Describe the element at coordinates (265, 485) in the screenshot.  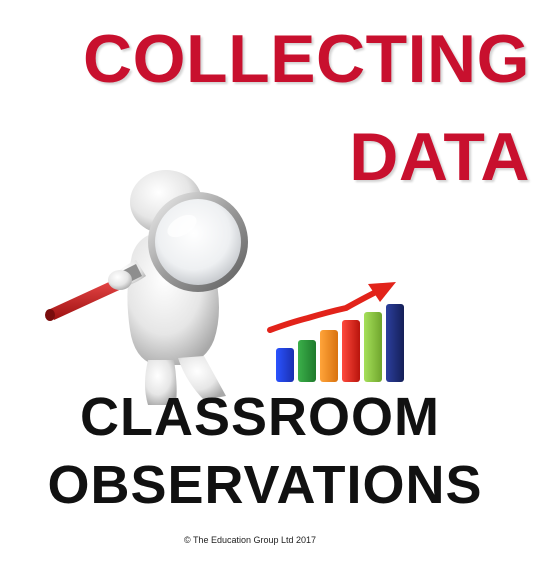
I see `subtitle-line-2: OBSERVATIONS` at that location.